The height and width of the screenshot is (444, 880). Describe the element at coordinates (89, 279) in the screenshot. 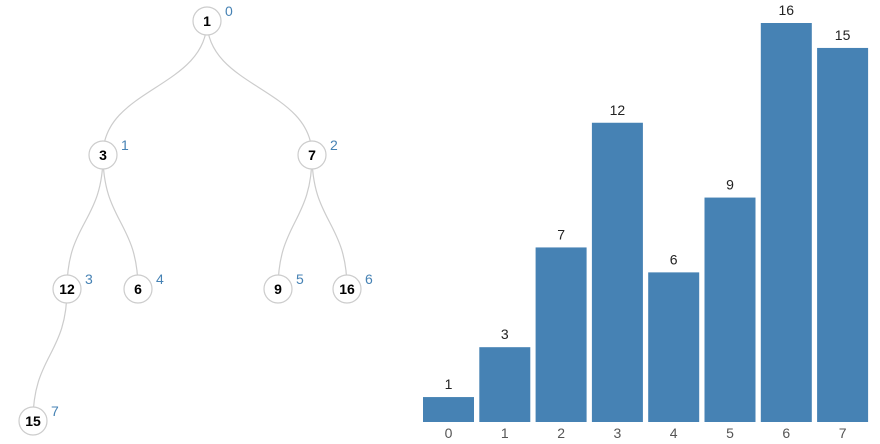

I see `node-index: 3` at that location.